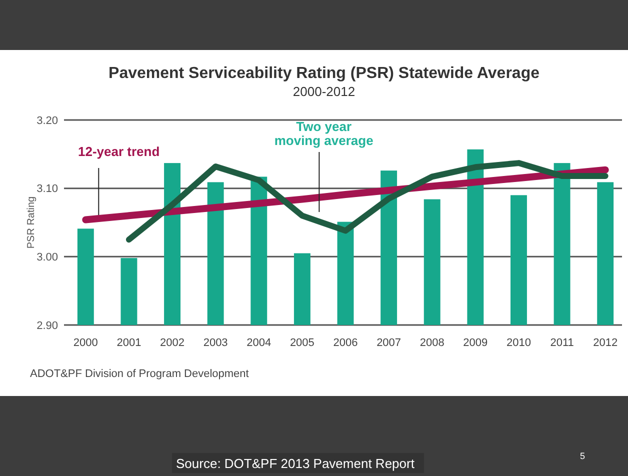 This screenshot has width=628, height=476. What do you see at coordinates (215, 343) in the screenshot?
I see `x-tick-label: 2003` at bounding box center [215, 343].